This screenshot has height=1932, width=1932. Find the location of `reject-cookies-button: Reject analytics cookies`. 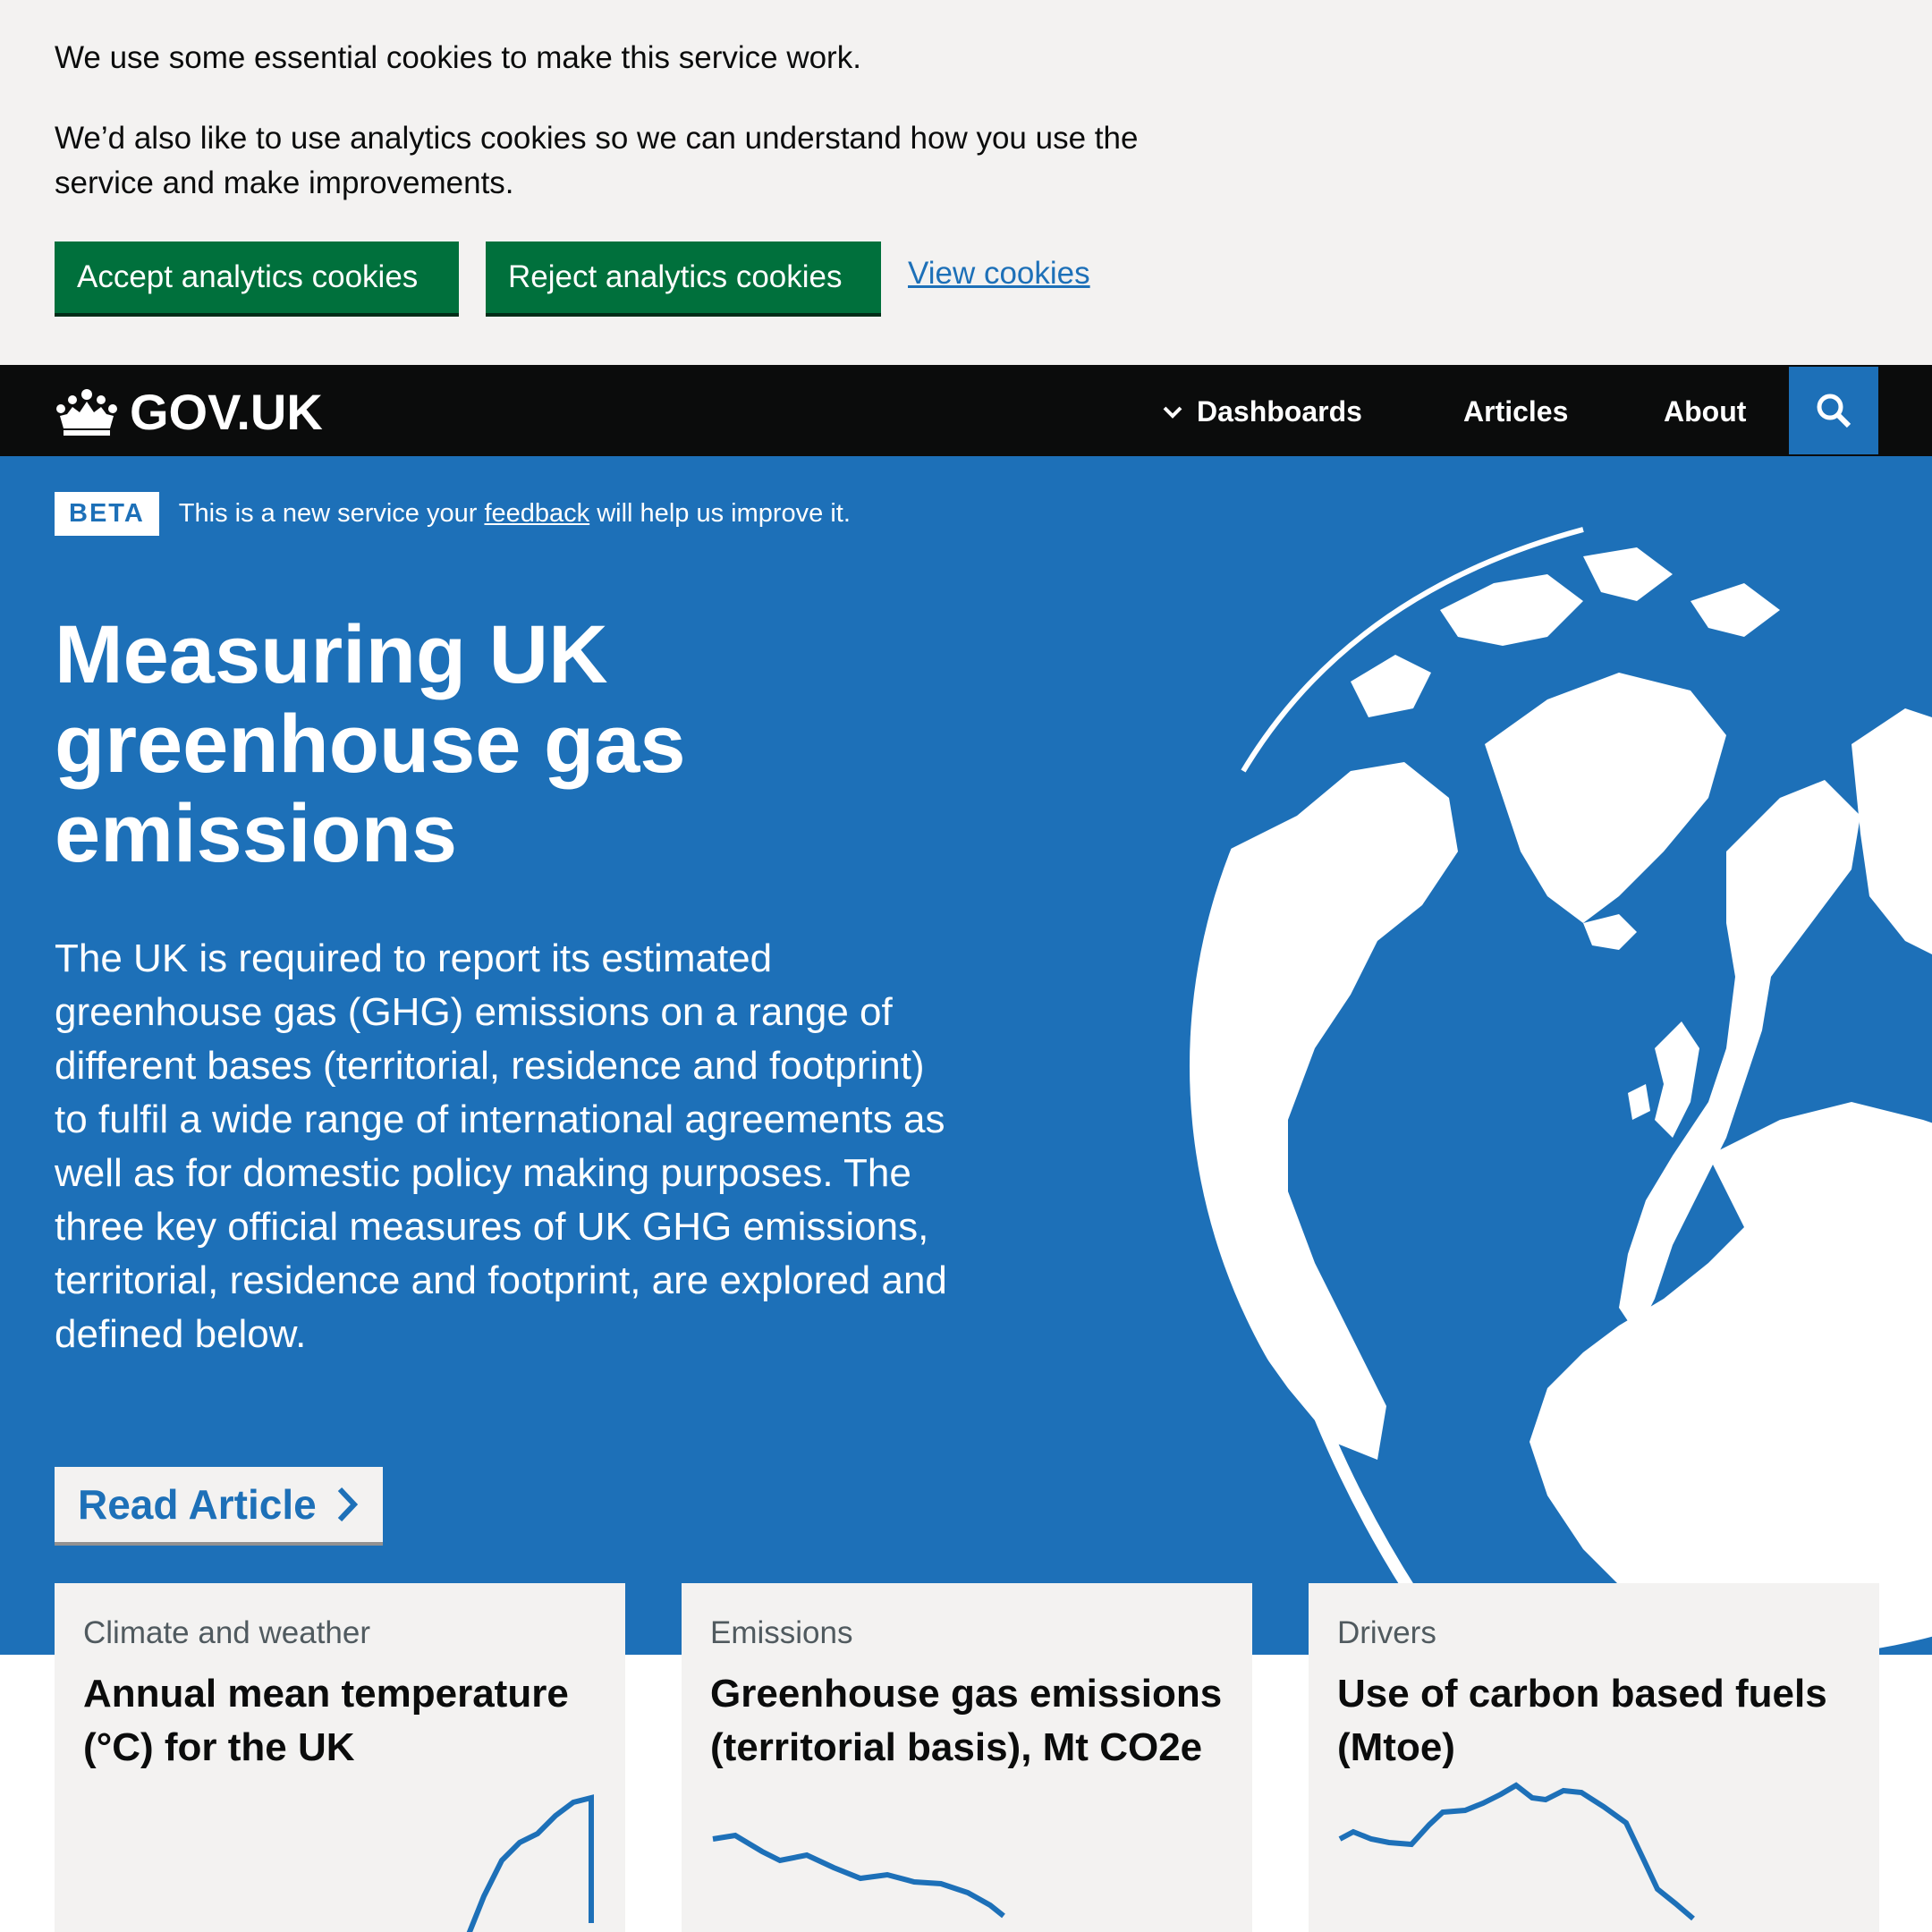

reject-cookies-button: Reject analytics cookies is located at coordinates (683, 277).